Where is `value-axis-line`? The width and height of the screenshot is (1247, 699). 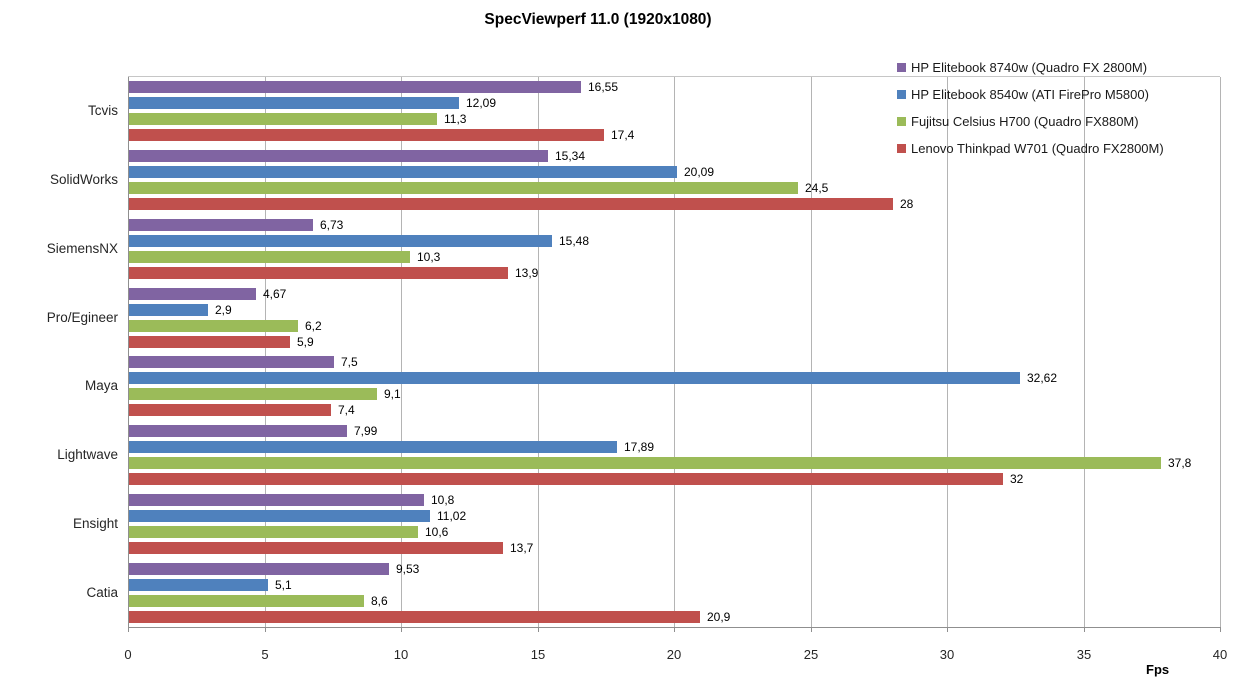
value-axis-line is located at coordinates (674, 627).